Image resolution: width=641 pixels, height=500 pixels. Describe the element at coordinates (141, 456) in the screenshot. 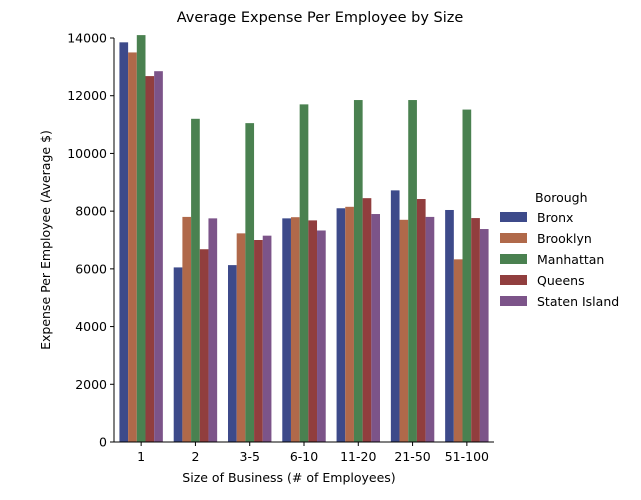

I see `x-tick-label: 1` at that location.